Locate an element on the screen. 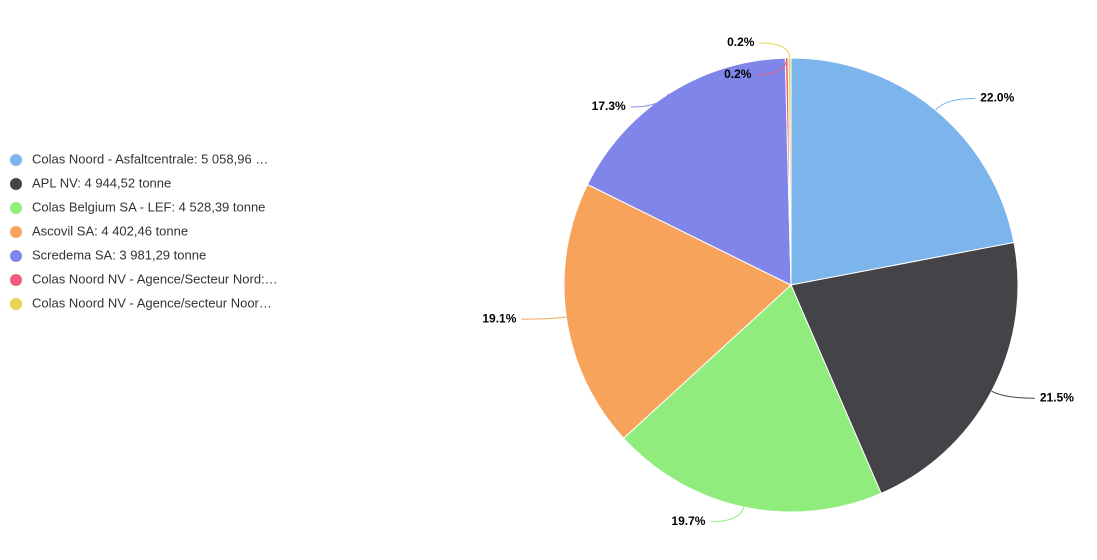 The height and width of the screenshot is (560, 1097). legend-label: Colas Belgium SA - LEF: 4 528,39 tonne is located at coordinates (148, 206).